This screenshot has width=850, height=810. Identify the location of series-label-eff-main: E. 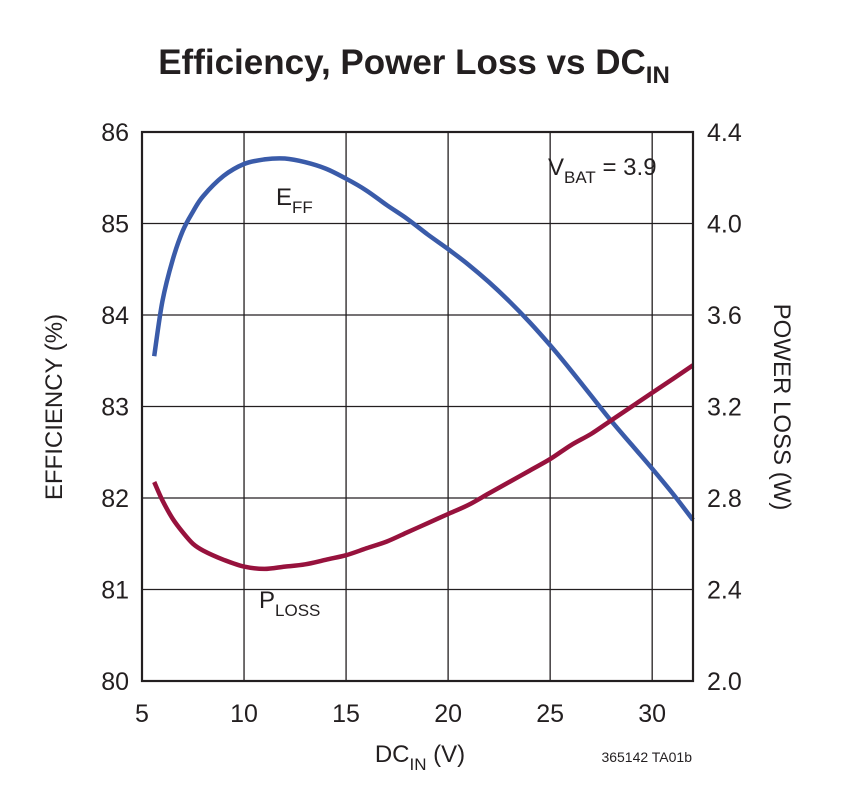
(284, 197).